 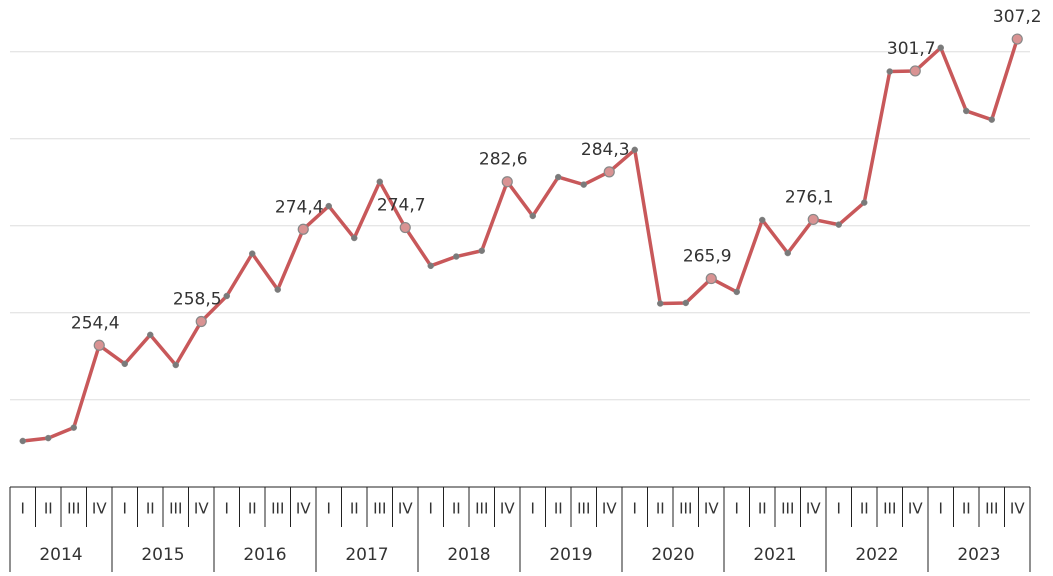 I want to click on x-group-label: 2017, so click(x=366, y=555).